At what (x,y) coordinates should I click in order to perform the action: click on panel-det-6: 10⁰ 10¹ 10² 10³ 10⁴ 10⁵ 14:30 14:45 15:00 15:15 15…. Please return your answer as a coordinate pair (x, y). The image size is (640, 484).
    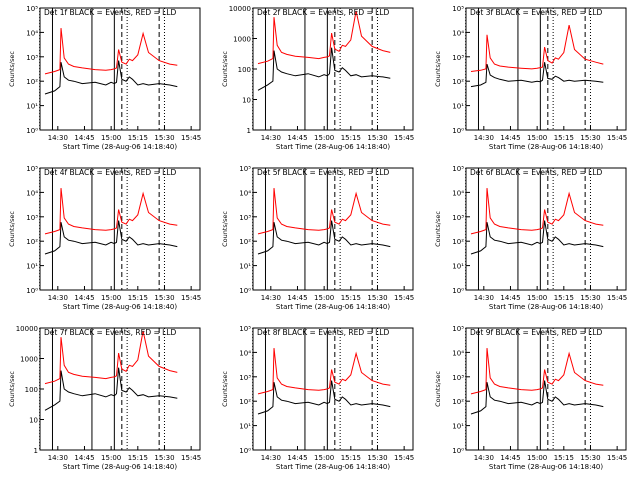
    Looking at the image, I should click on (532, 240).